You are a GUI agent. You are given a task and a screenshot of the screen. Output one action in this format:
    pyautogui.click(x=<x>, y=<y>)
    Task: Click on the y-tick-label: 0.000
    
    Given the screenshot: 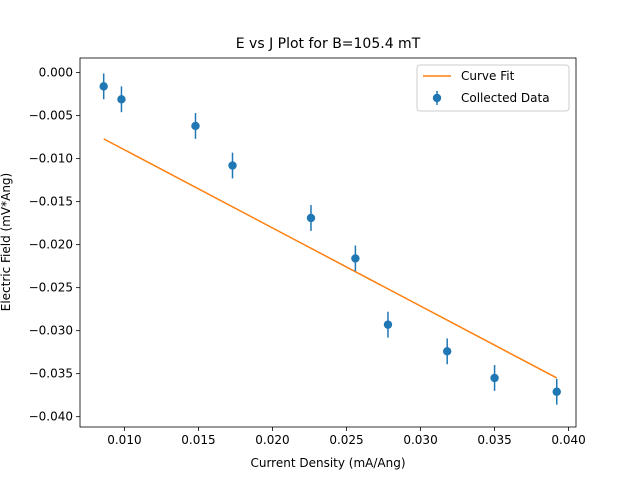 What is the action you would take?
    pyautogui.click(x=56, y=73)
    